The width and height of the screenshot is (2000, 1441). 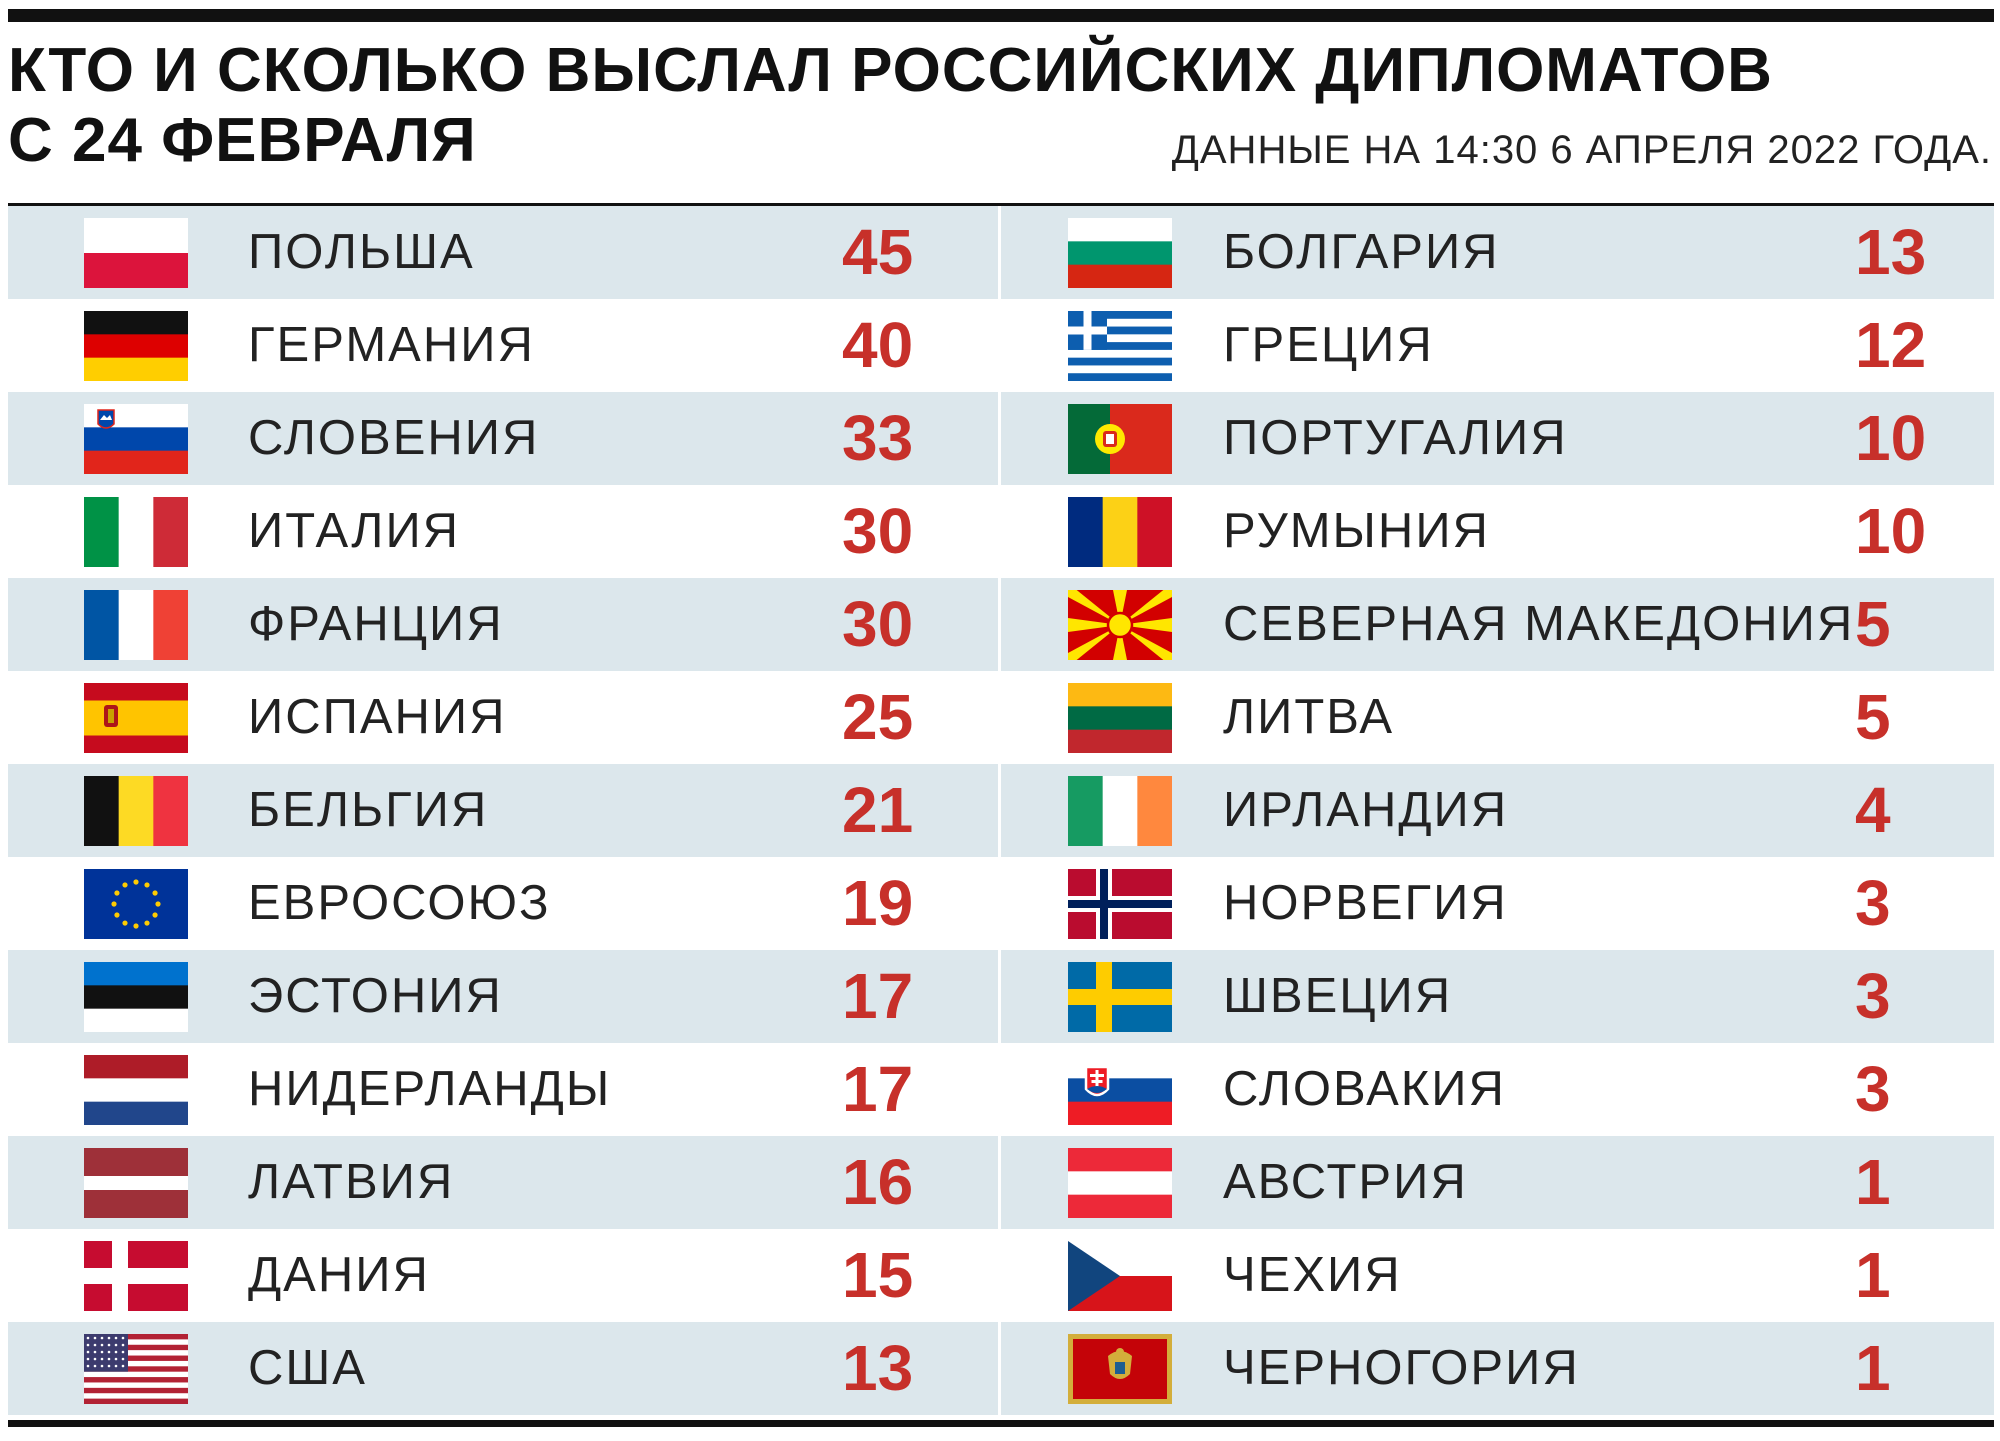 I want to click on country-name: ЕВРОСОЮЗ, so click(x=399, y=903).